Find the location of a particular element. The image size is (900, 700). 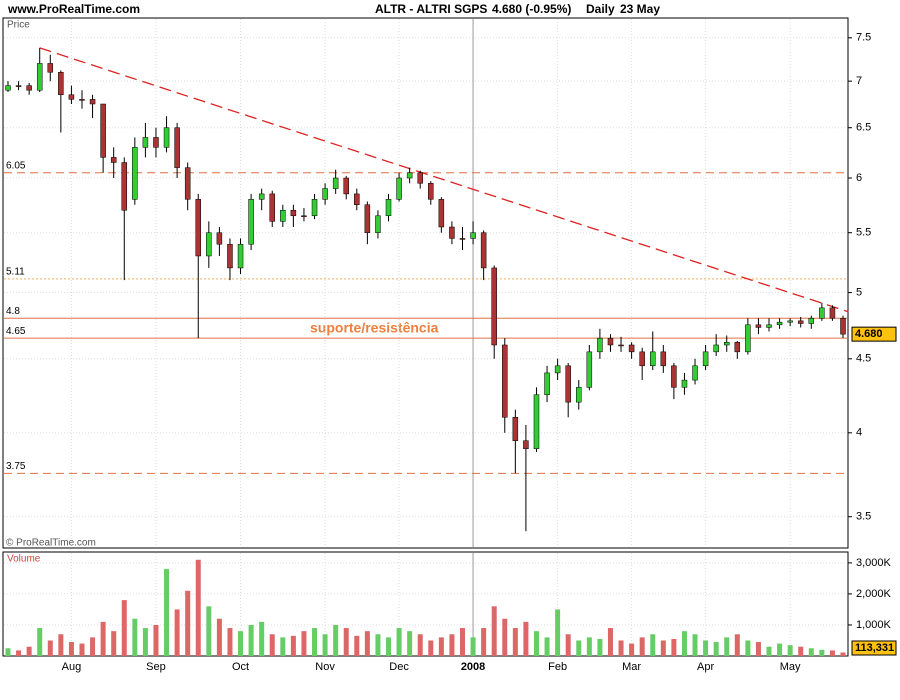

x-tick-label: Aug is located at coordinates (72, 667).